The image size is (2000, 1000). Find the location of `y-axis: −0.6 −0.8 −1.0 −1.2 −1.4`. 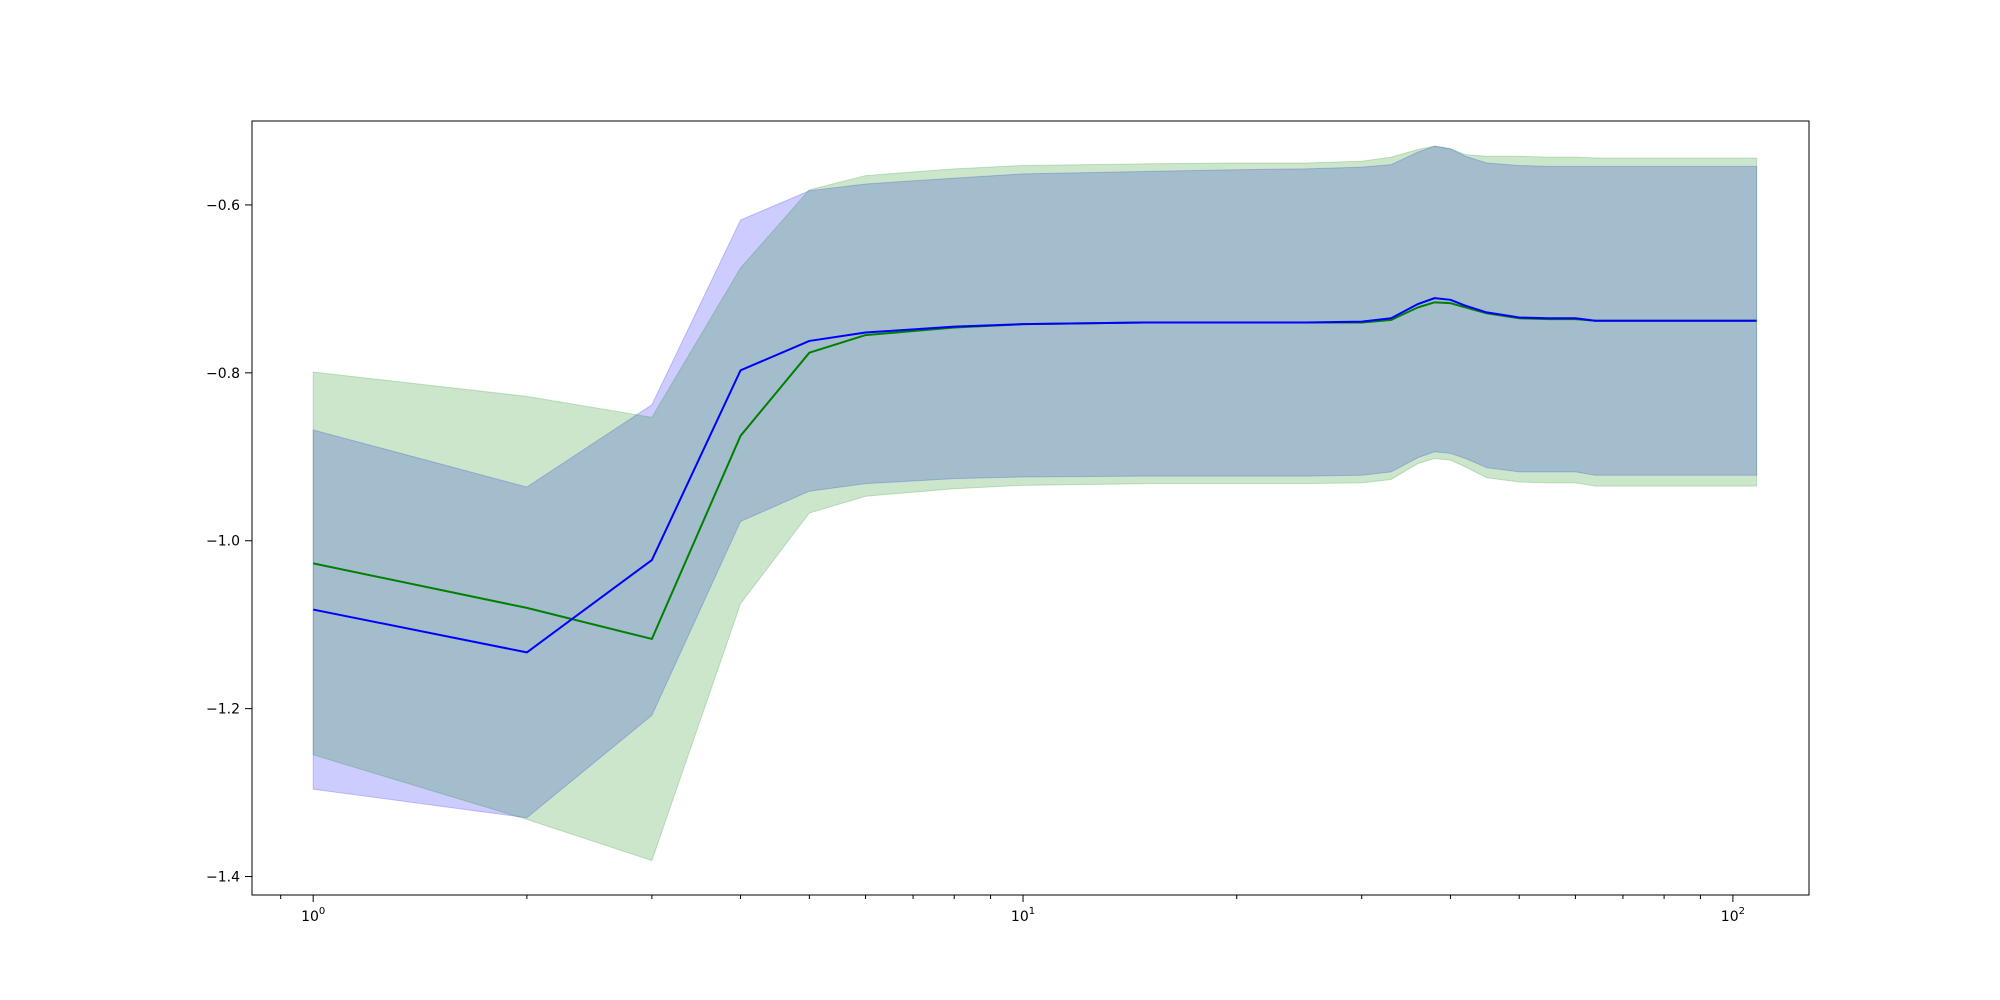

y-axis: −0.6 −0.8 −1.0 −1.2 −1.4 is located at coordinates (229, 542).